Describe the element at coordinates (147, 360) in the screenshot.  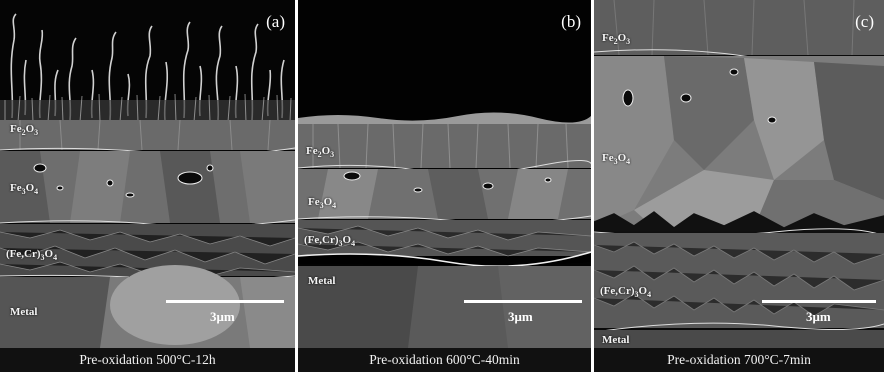
I see `panel-caption: Pre-oxidation 500°C-12h` at that location.